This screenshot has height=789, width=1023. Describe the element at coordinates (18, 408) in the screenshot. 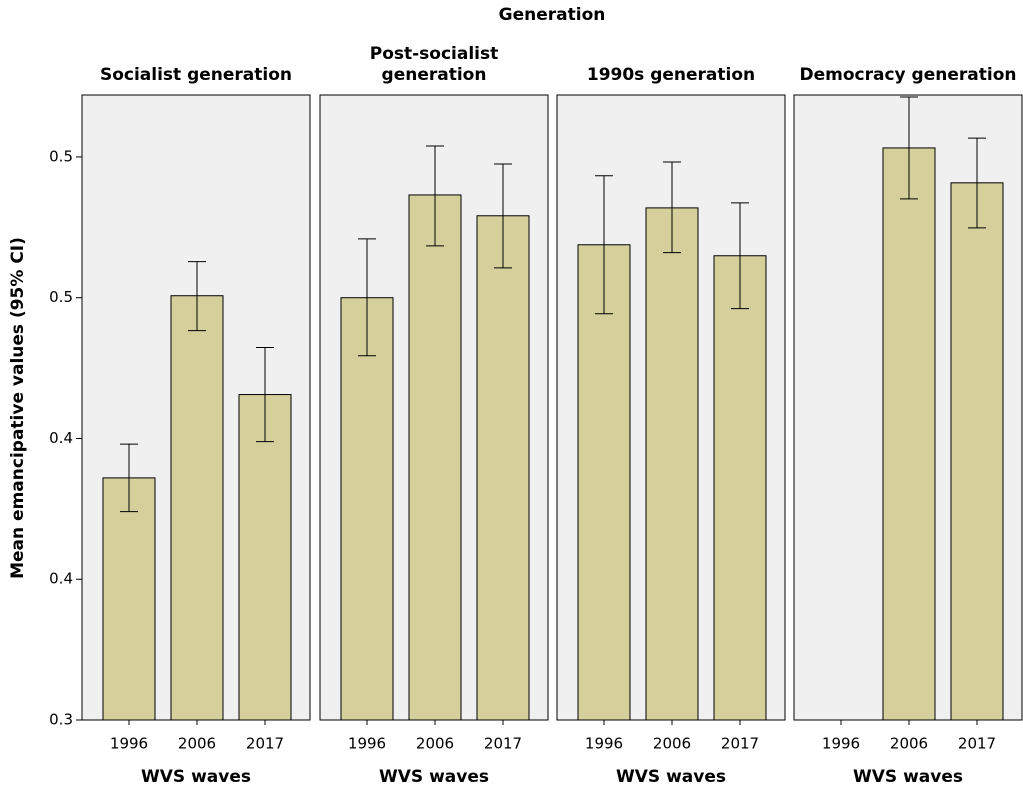

I see `y-axis-label: Mean emancipative values (95% CI)` at that location.